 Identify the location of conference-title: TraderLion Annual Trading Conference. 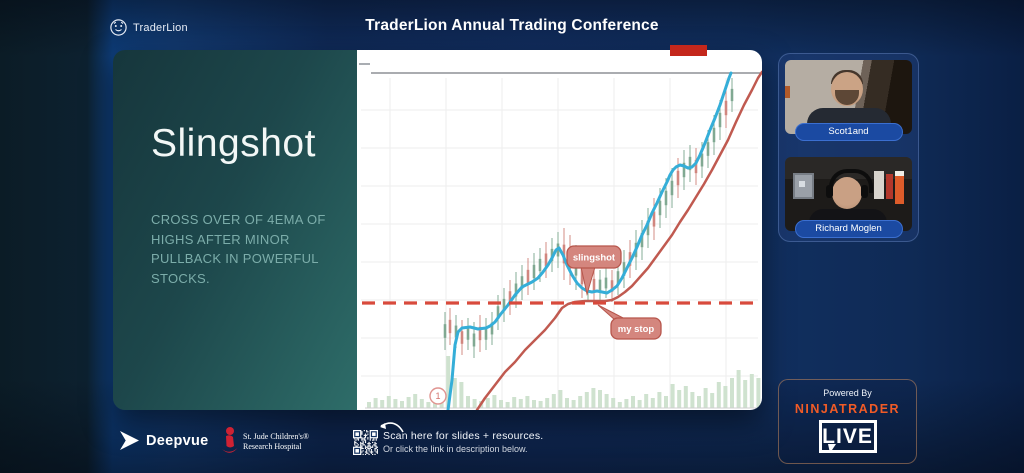
(512, 25).